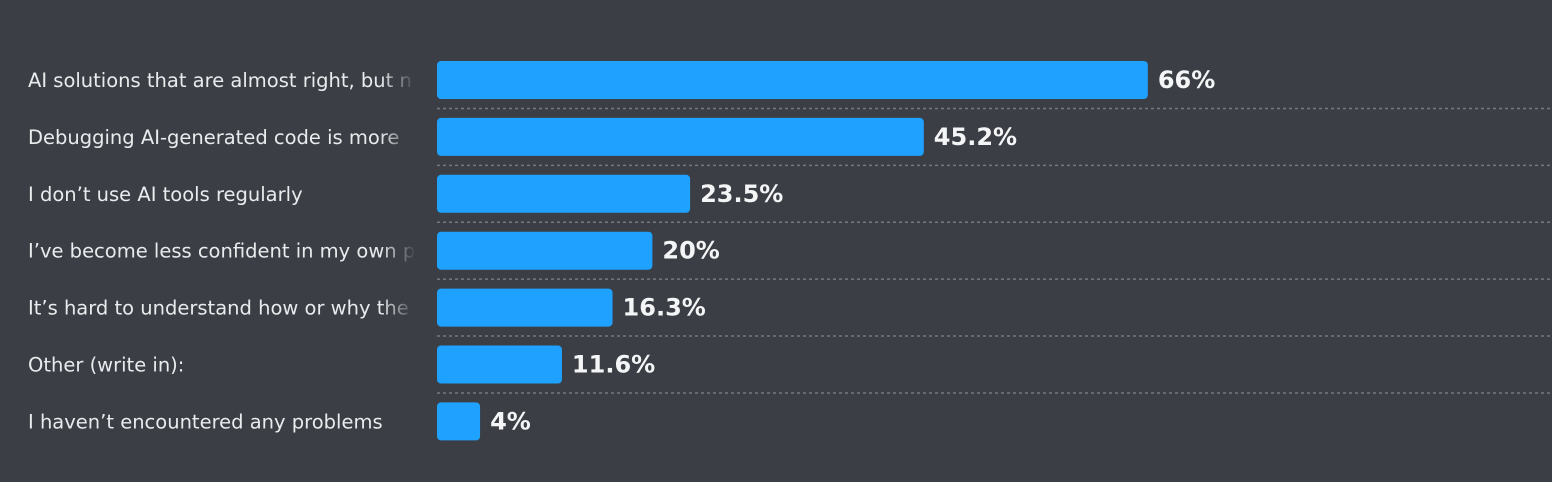 This screenshot has height=482, width=1552. I want to click on label-fade-overlay, so click(398, 241).